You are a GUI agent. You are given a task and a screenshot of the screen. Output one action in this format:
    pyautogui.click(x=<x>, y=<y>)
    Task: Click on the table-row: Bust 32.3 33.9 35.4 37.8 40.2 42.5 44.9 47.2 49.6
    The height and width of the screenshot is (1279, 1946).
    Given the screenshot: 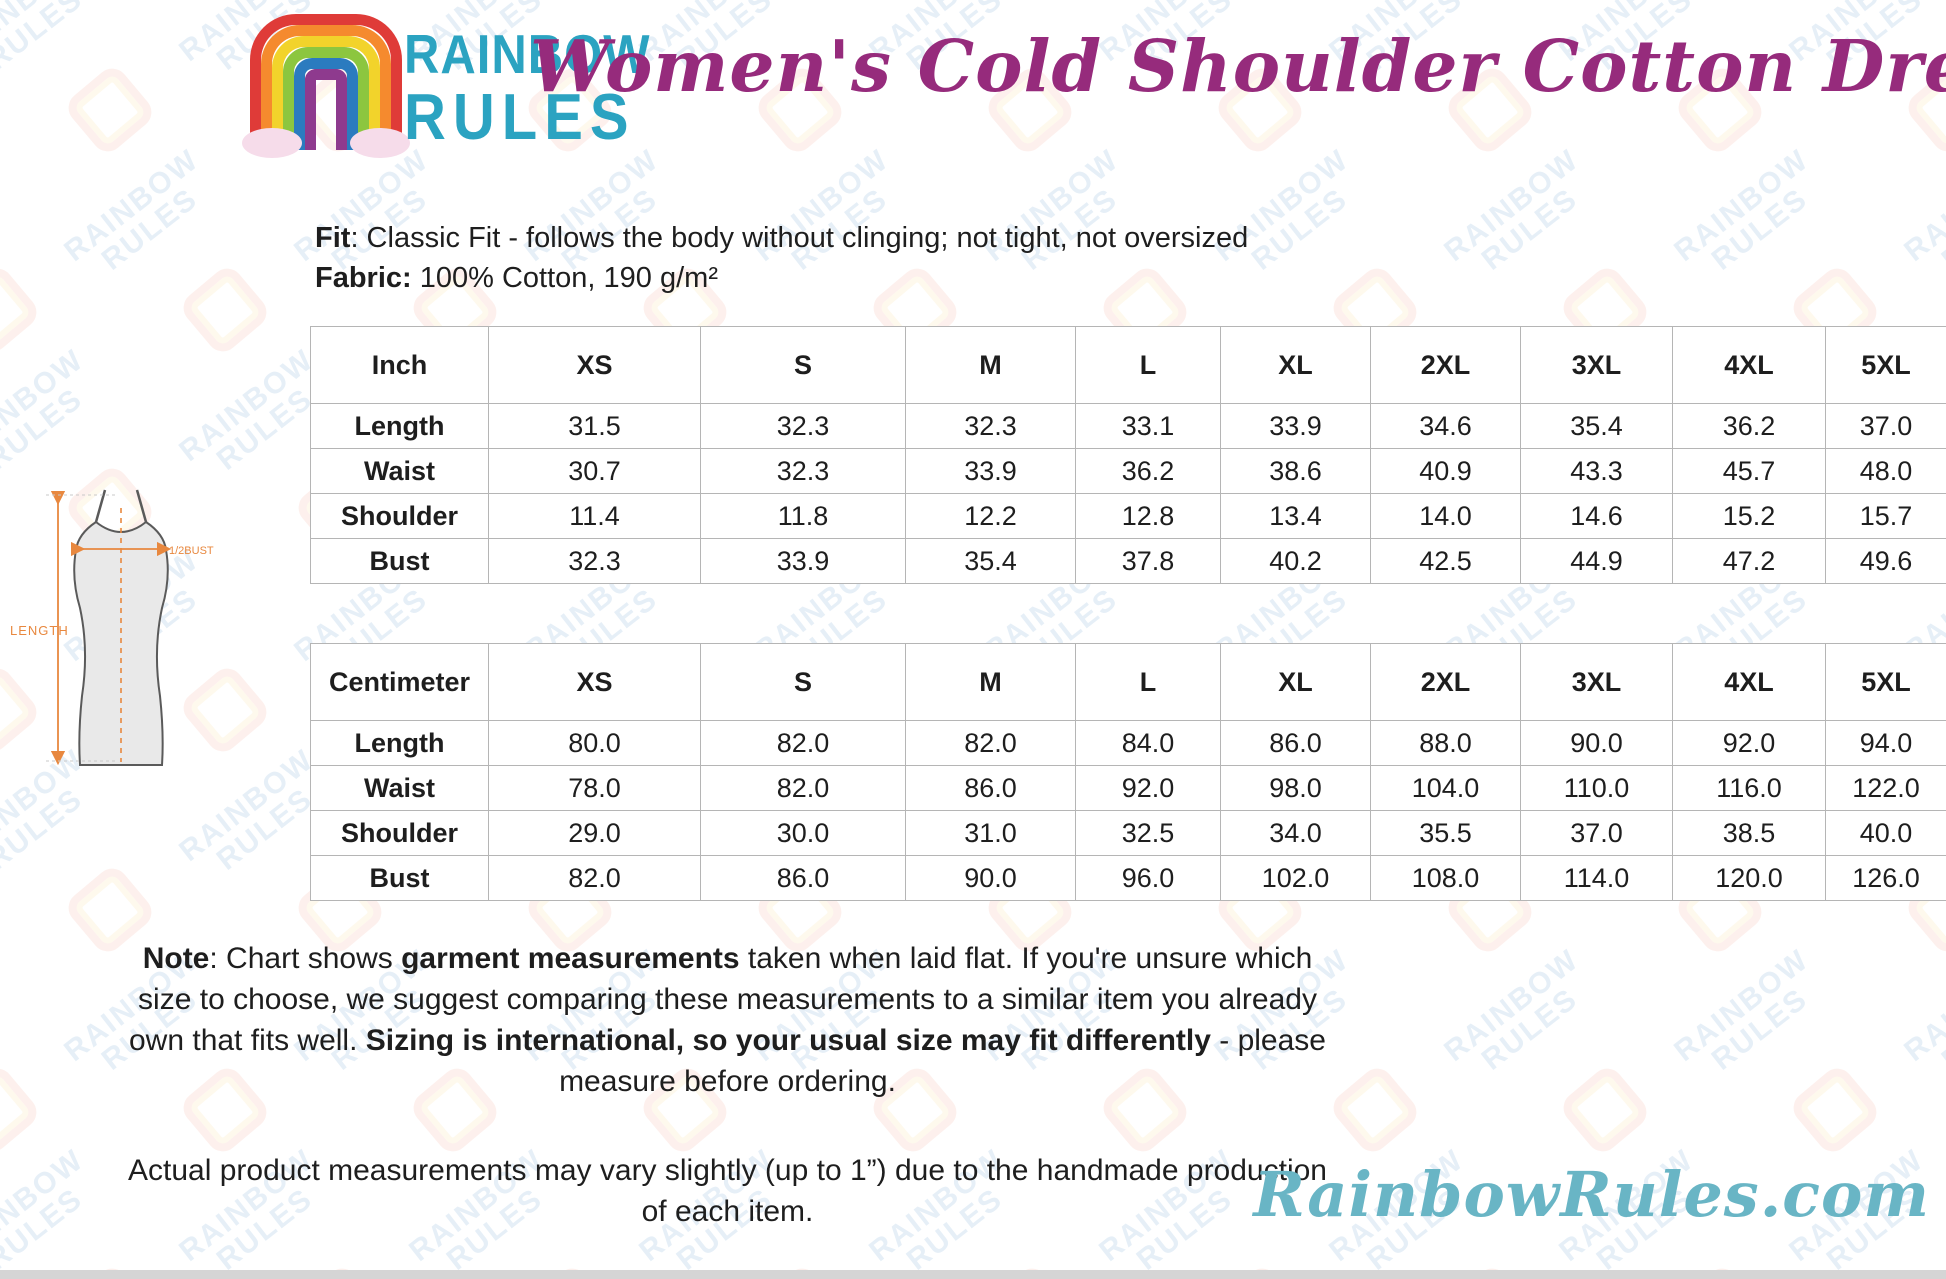 What is the action you would take?
    pyautogui.click(x=1128, y=561)
    